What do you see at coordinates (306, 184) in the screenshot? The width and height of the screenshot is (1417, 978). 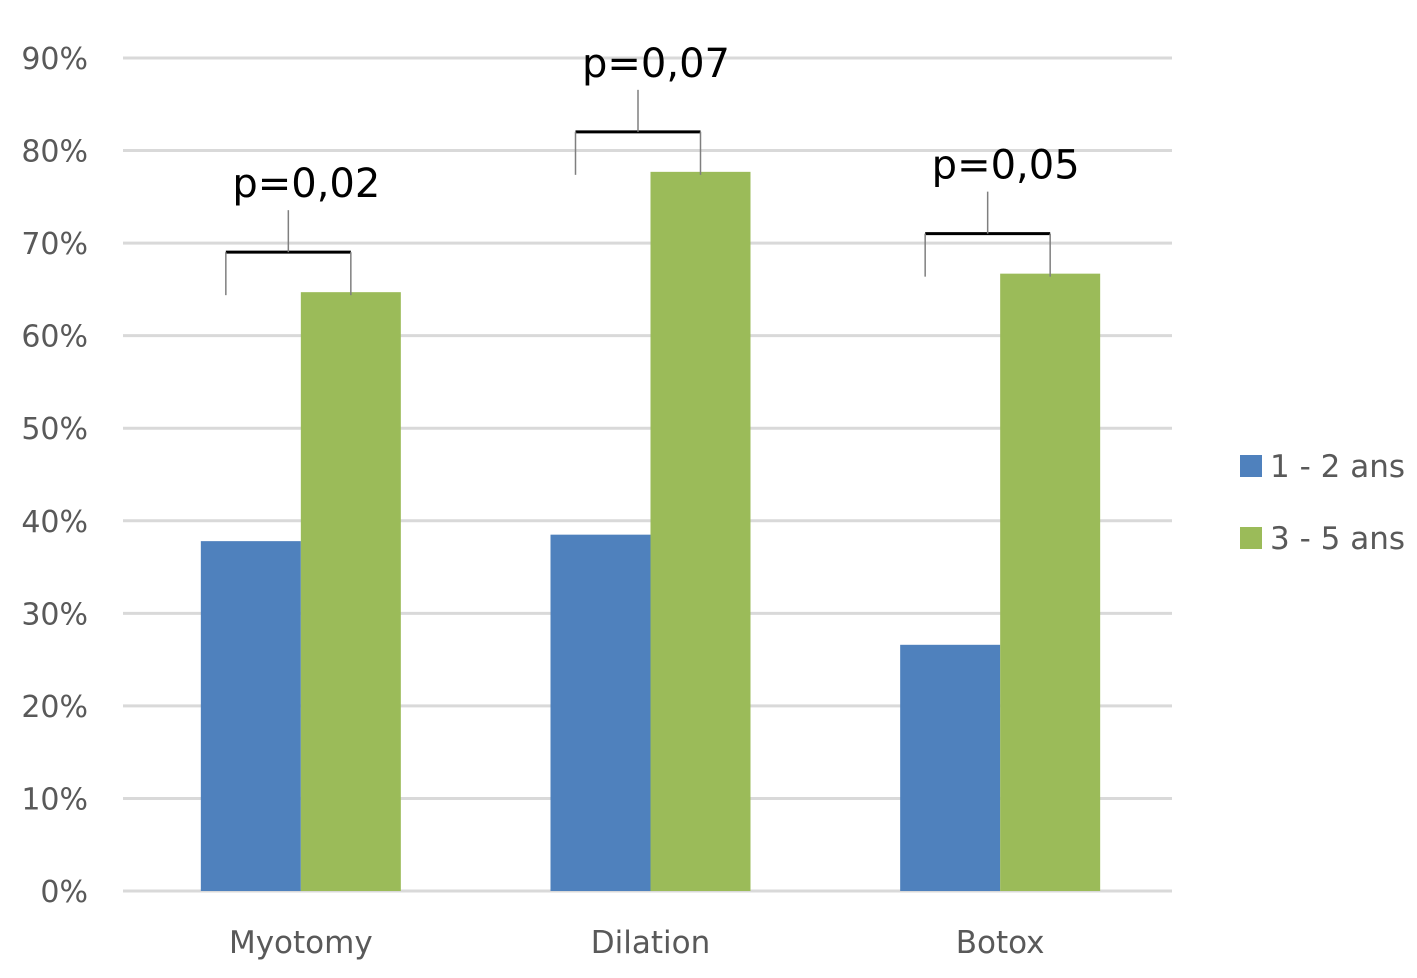 I see `p-value-label: p=0,02` at bounding box center [306, 184].